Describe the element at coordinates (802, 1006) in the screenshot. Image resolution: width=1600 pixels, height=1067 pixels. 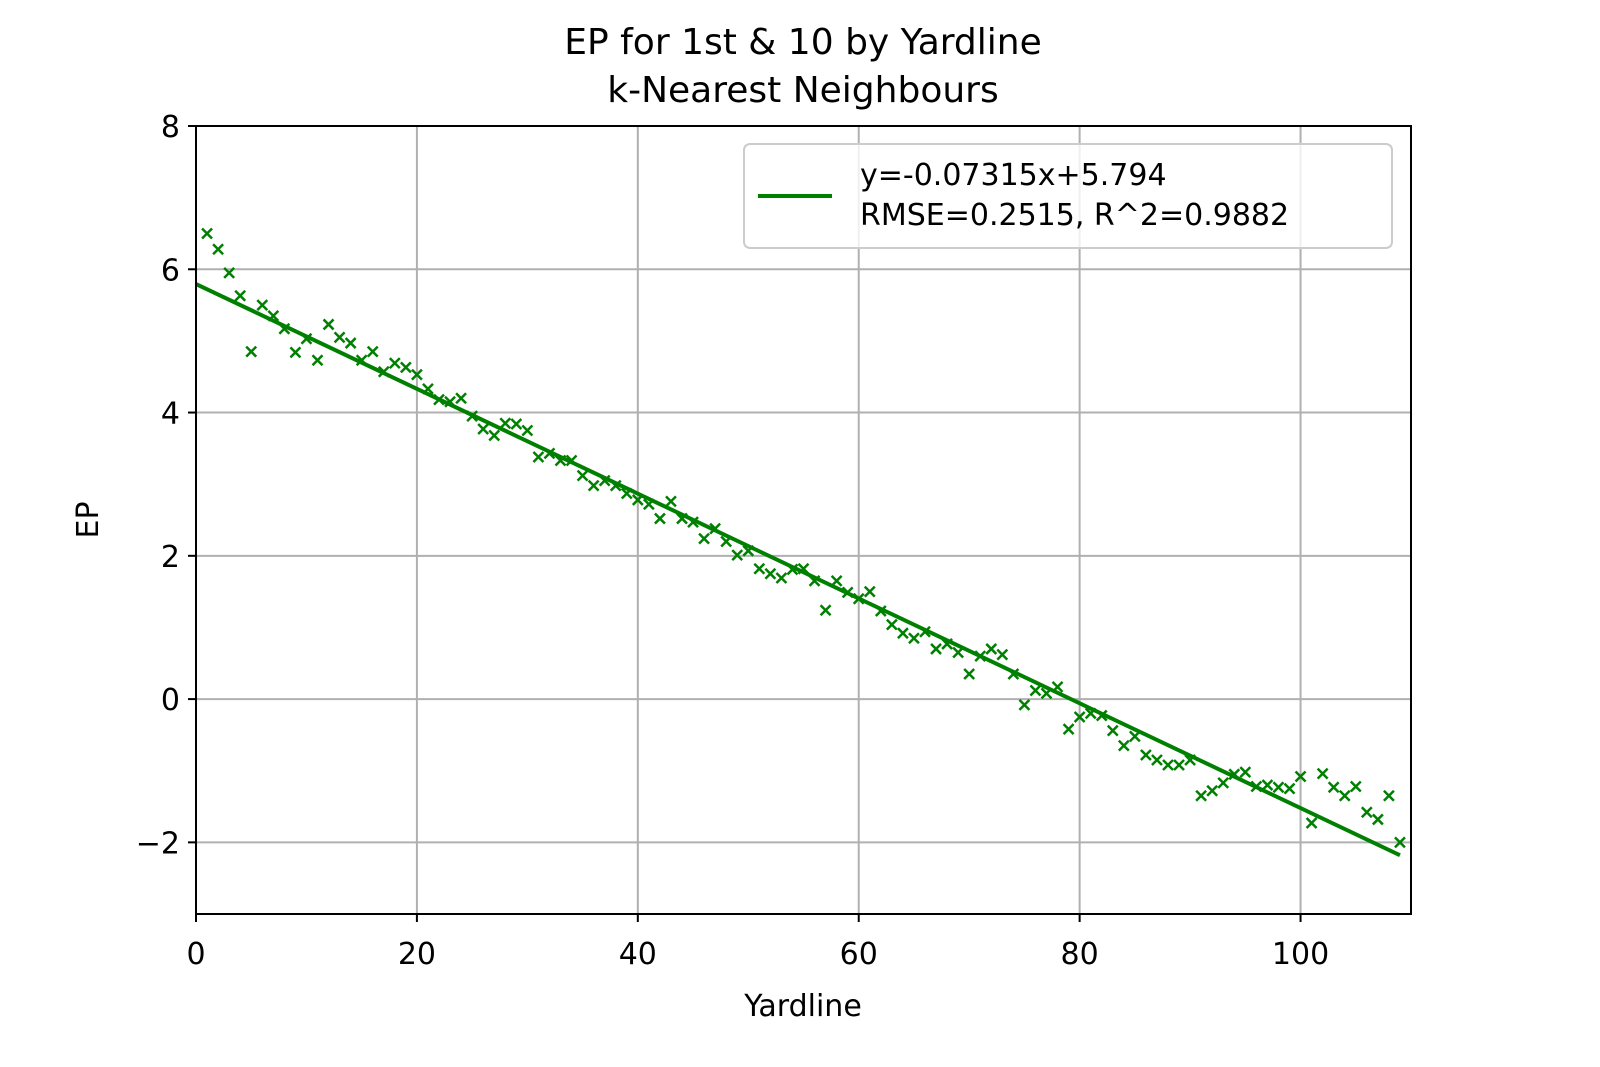
I see `x-axis-label: Yardline` at that location.